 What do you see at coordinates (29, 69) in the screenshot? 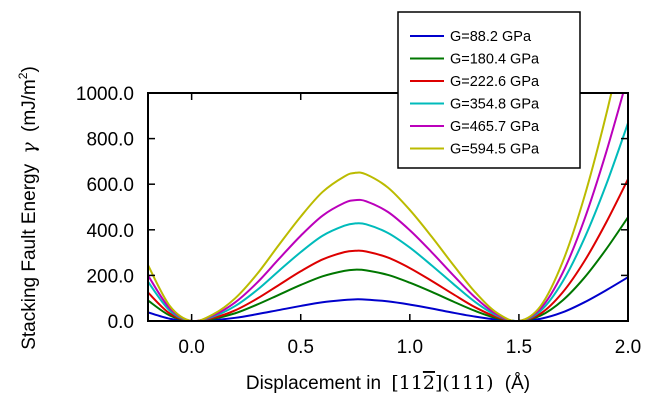
I see `y-axis-label-unit-close: )` at bounding box center [29, 69].